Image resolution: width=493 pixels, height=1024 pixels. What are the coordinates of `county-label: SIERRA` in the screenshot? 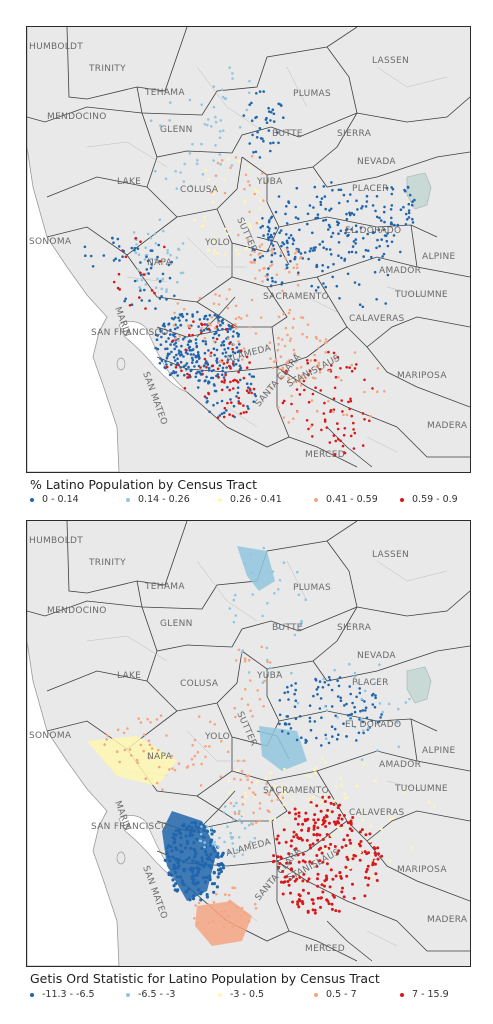 It's located at (354, 628).